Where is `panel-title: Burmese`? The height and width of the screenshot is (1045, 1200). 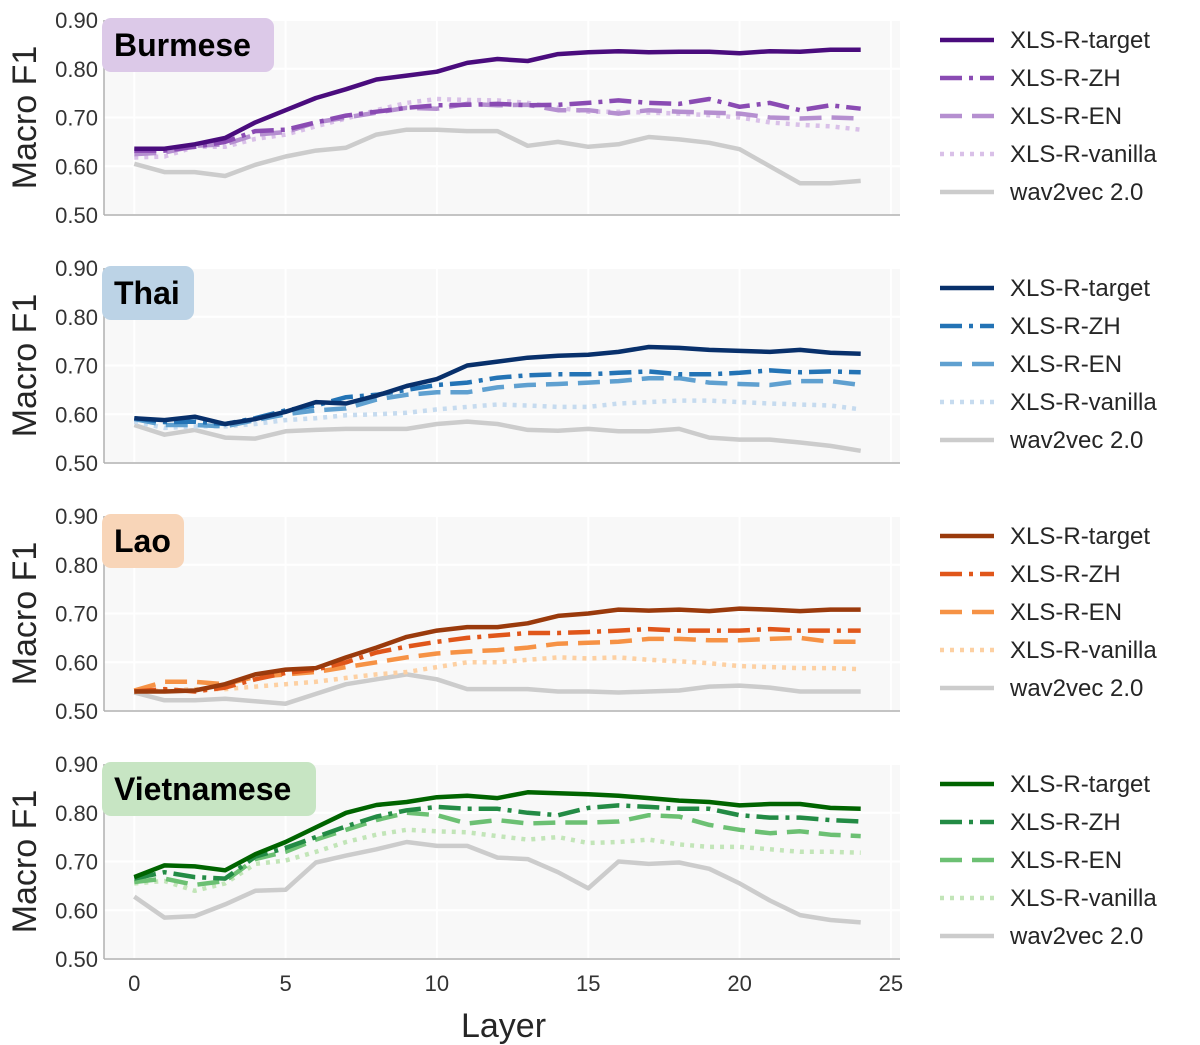
panel-title: Burmese is located at coordinates (182, 45).